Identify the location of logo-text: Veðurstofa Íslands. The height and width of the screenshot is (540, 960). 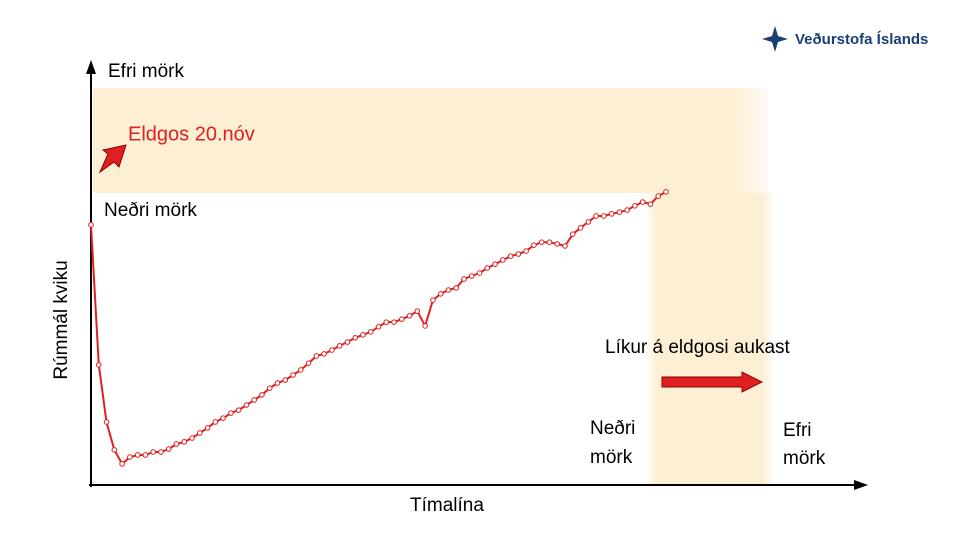
(861, 39).